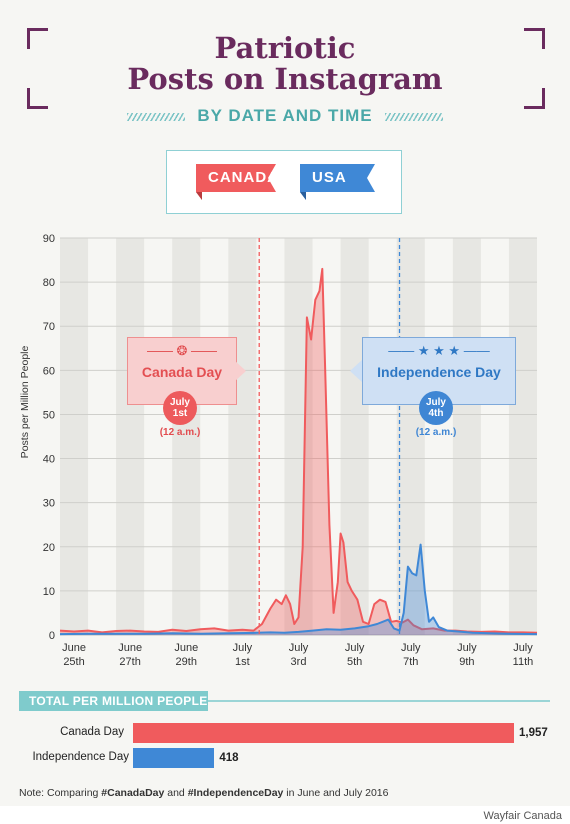  I want to click on independence-day-callout-label: Independence Day, so click(439, 372).